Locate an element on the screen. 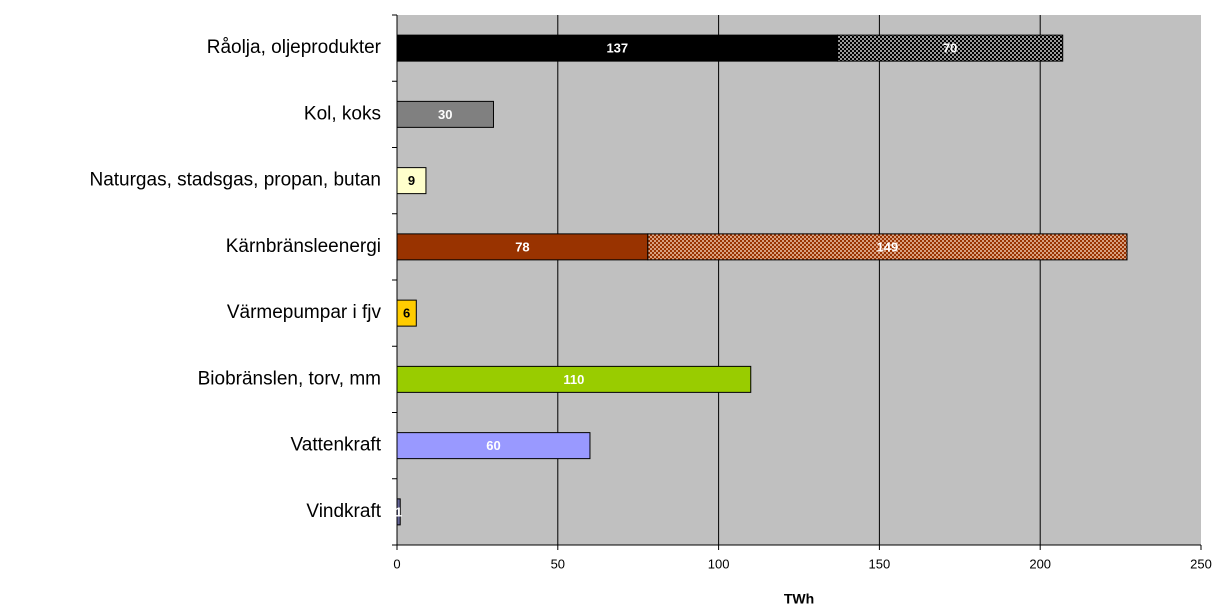  x-tick-label: 250 is located at coordinates (1201, 563).